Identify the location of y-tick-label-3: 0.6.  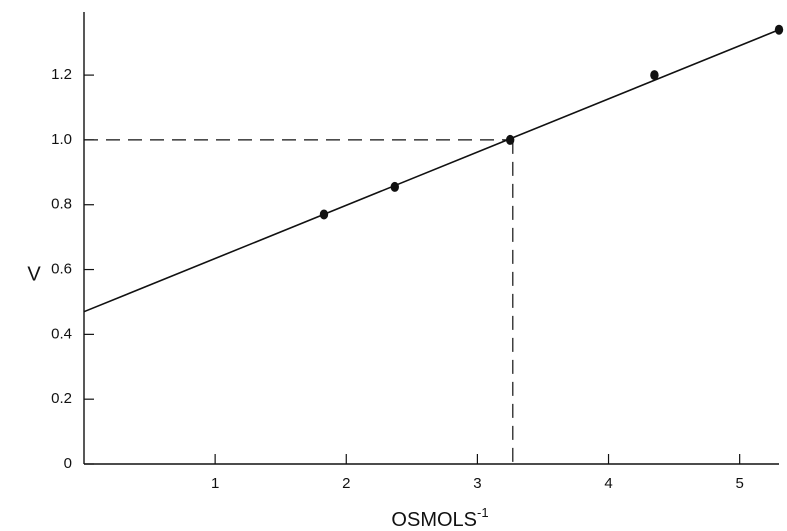
(61, 269).